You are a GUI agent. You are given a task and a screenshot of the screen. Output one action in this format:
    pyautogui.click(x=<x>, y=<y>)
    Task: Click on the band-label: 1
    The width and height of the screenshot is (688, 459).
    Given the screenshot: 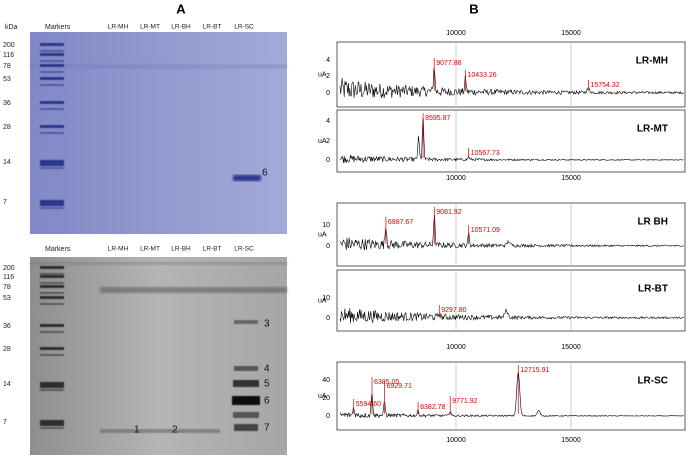 What is the action you would take?
    pyautogui.click(x=137, y=430)
    